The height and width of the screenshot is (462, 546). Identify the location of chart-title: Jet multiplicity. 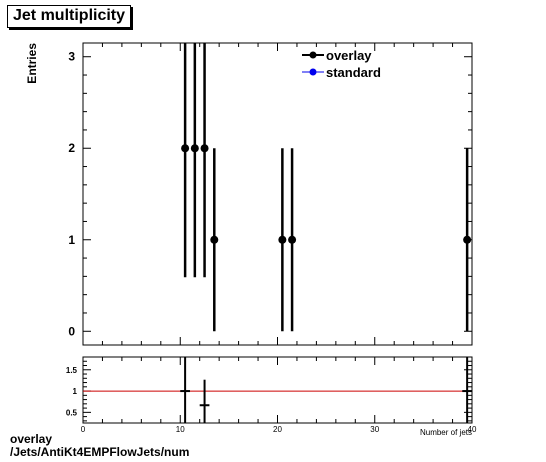
(69, 16).